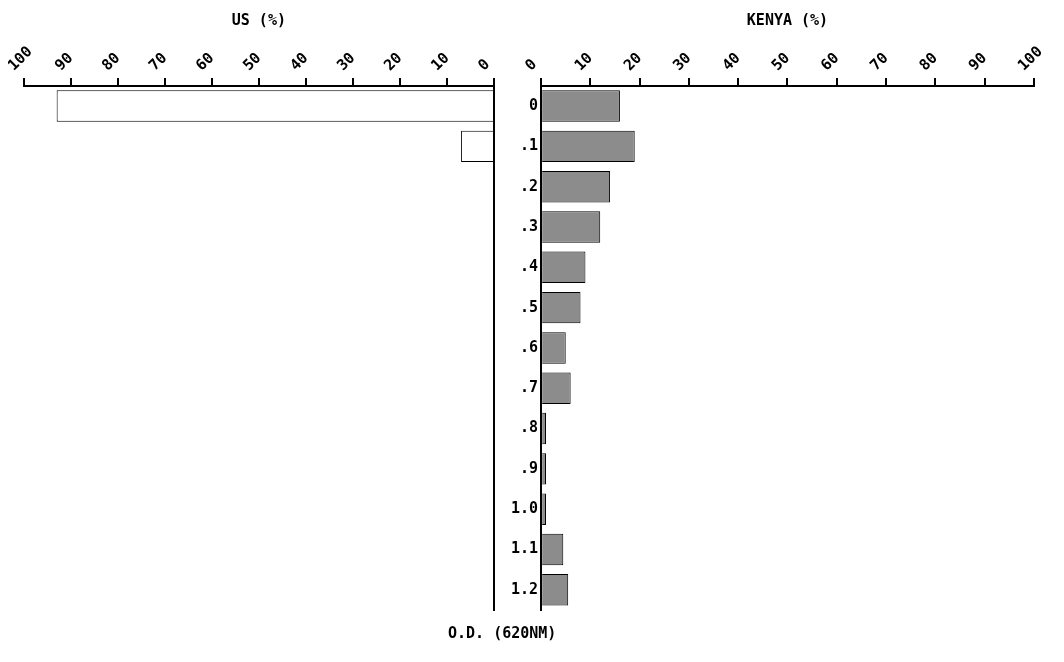  What do you see at coordinates (534, 104) in the screenshot?
I see `y-tick-label: 0` at bounding box center [534, 104].